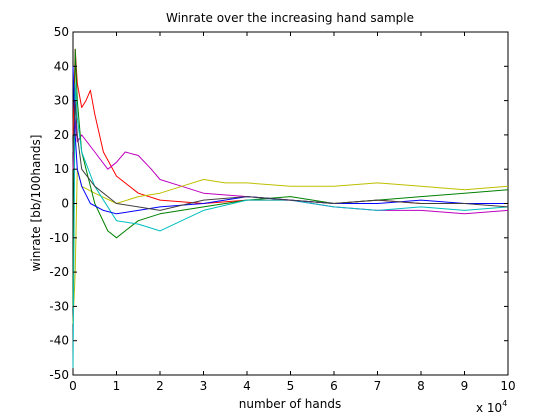  Describe the element at coordinates (117, 386) in the screenshot. I see `x-tick-label-1: 1` at that location.